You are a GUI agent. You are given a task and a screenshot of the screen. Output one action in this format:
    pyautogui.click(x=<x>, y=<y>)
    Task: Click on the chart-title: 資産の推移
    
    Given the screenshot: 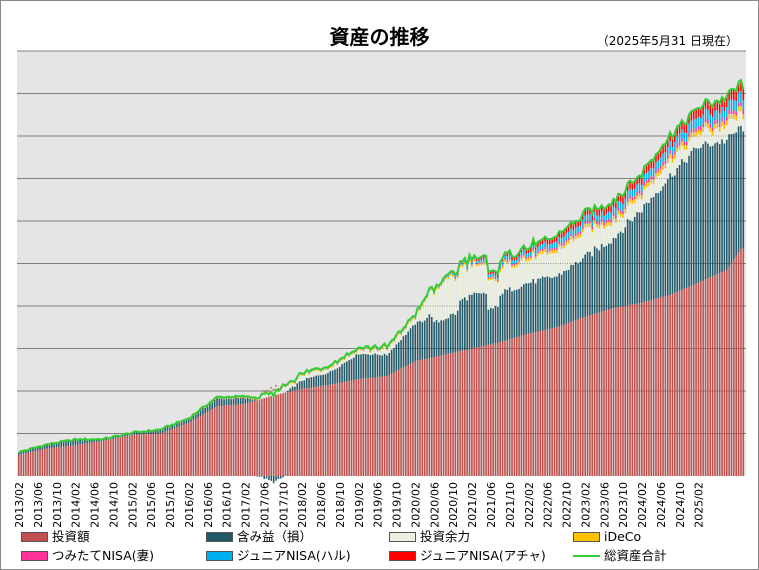 What is the action you would take?
    pyautogui.click(x=379, y=37)
    